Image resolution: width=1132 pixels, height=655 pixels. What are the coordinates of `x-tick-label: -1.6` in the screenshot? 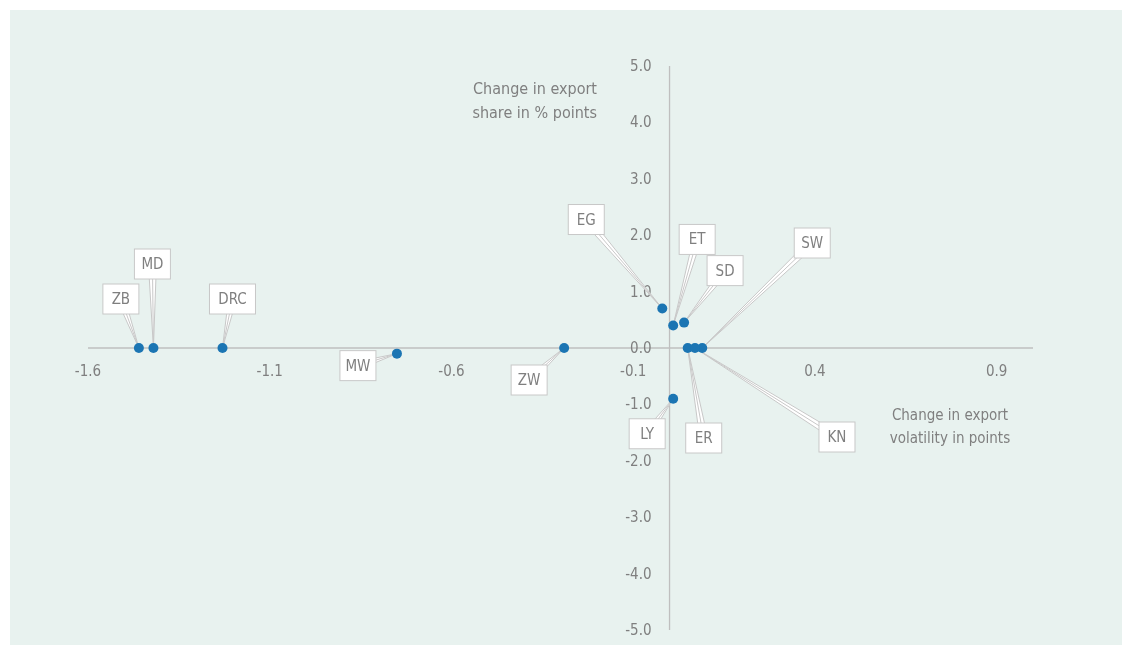 It's located at (88, 371).